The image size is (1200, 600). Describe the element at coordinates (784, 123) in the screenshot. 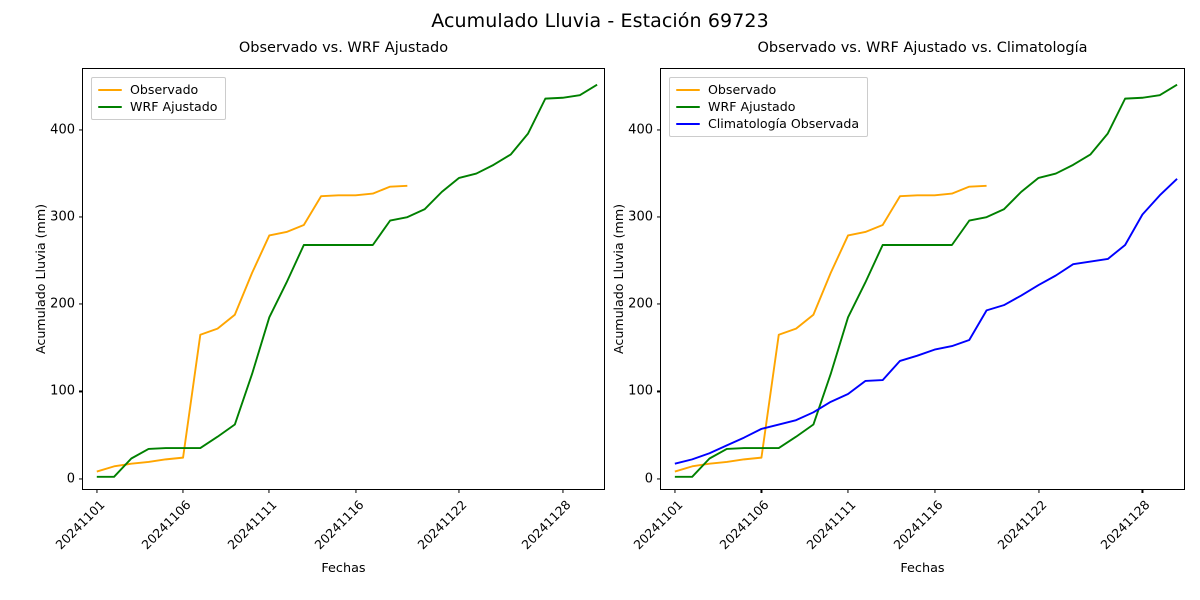

I see `legend-label: Climatología Observada` at that location.